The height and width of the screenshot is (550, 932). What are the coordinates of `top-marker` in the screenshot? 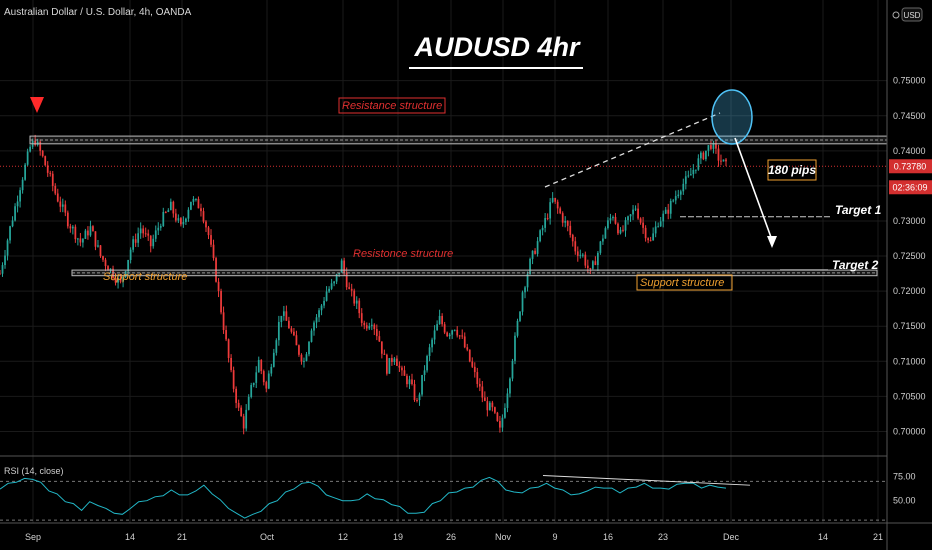 It's located at (37, 105).